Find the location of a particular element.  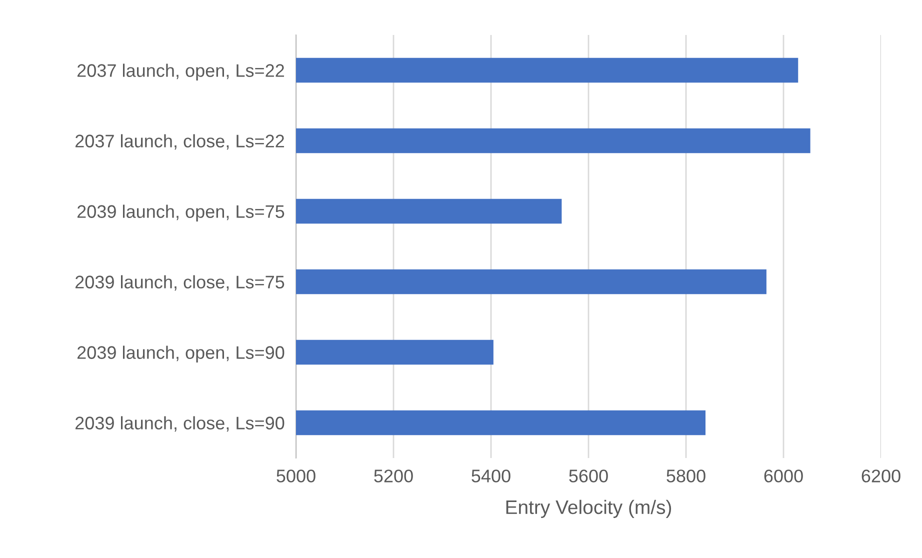

x-tick-label: 5800 is located at coordinates (686, 476).